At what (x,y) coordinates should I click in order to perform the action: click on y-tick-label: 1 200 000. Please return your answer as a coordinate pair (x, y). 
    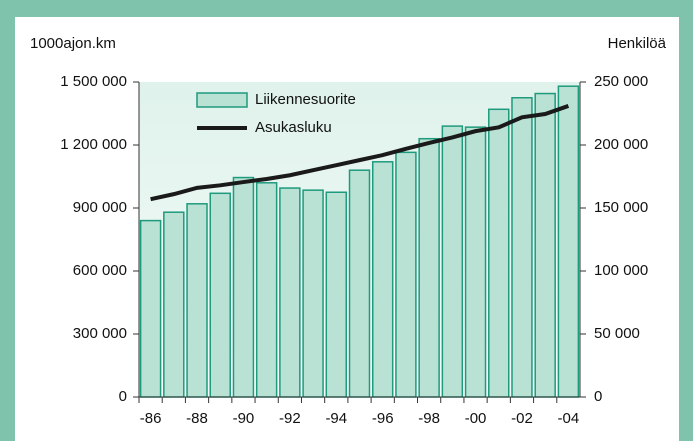
    Looking at the image, I should click on (93, 144).